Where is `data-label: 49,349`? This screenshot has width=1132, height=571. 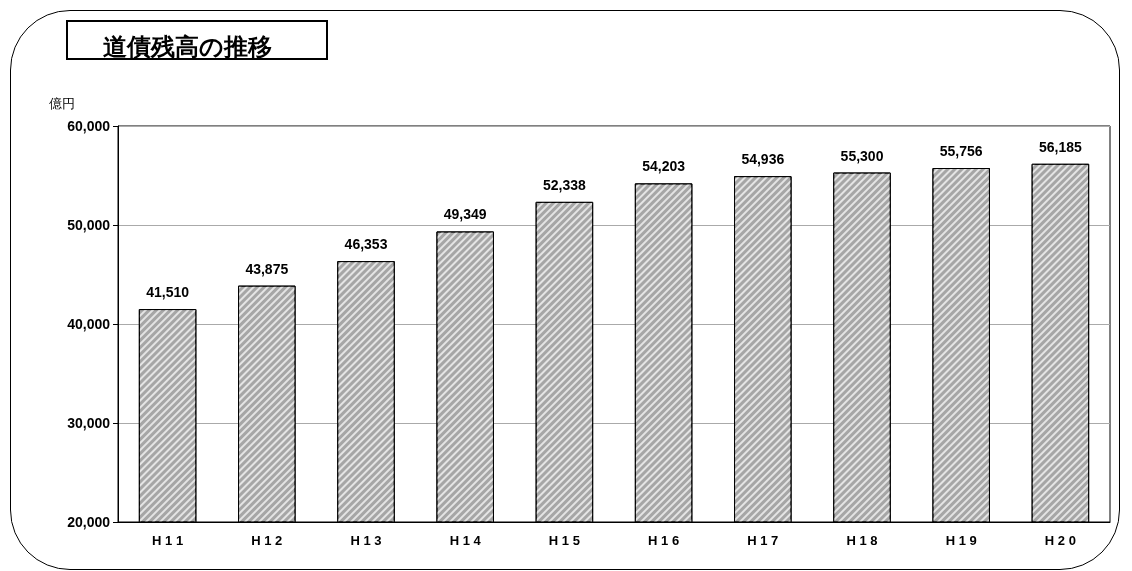
data-label: 49,349 is located at coordinates (465, 214).